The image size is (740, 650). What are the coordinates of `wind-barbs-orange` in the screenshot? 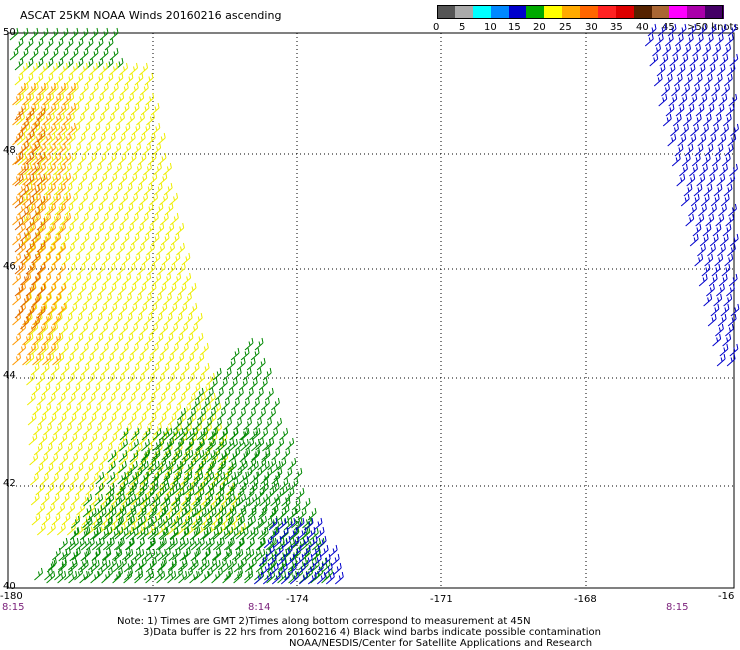 It's located at (44, 224).